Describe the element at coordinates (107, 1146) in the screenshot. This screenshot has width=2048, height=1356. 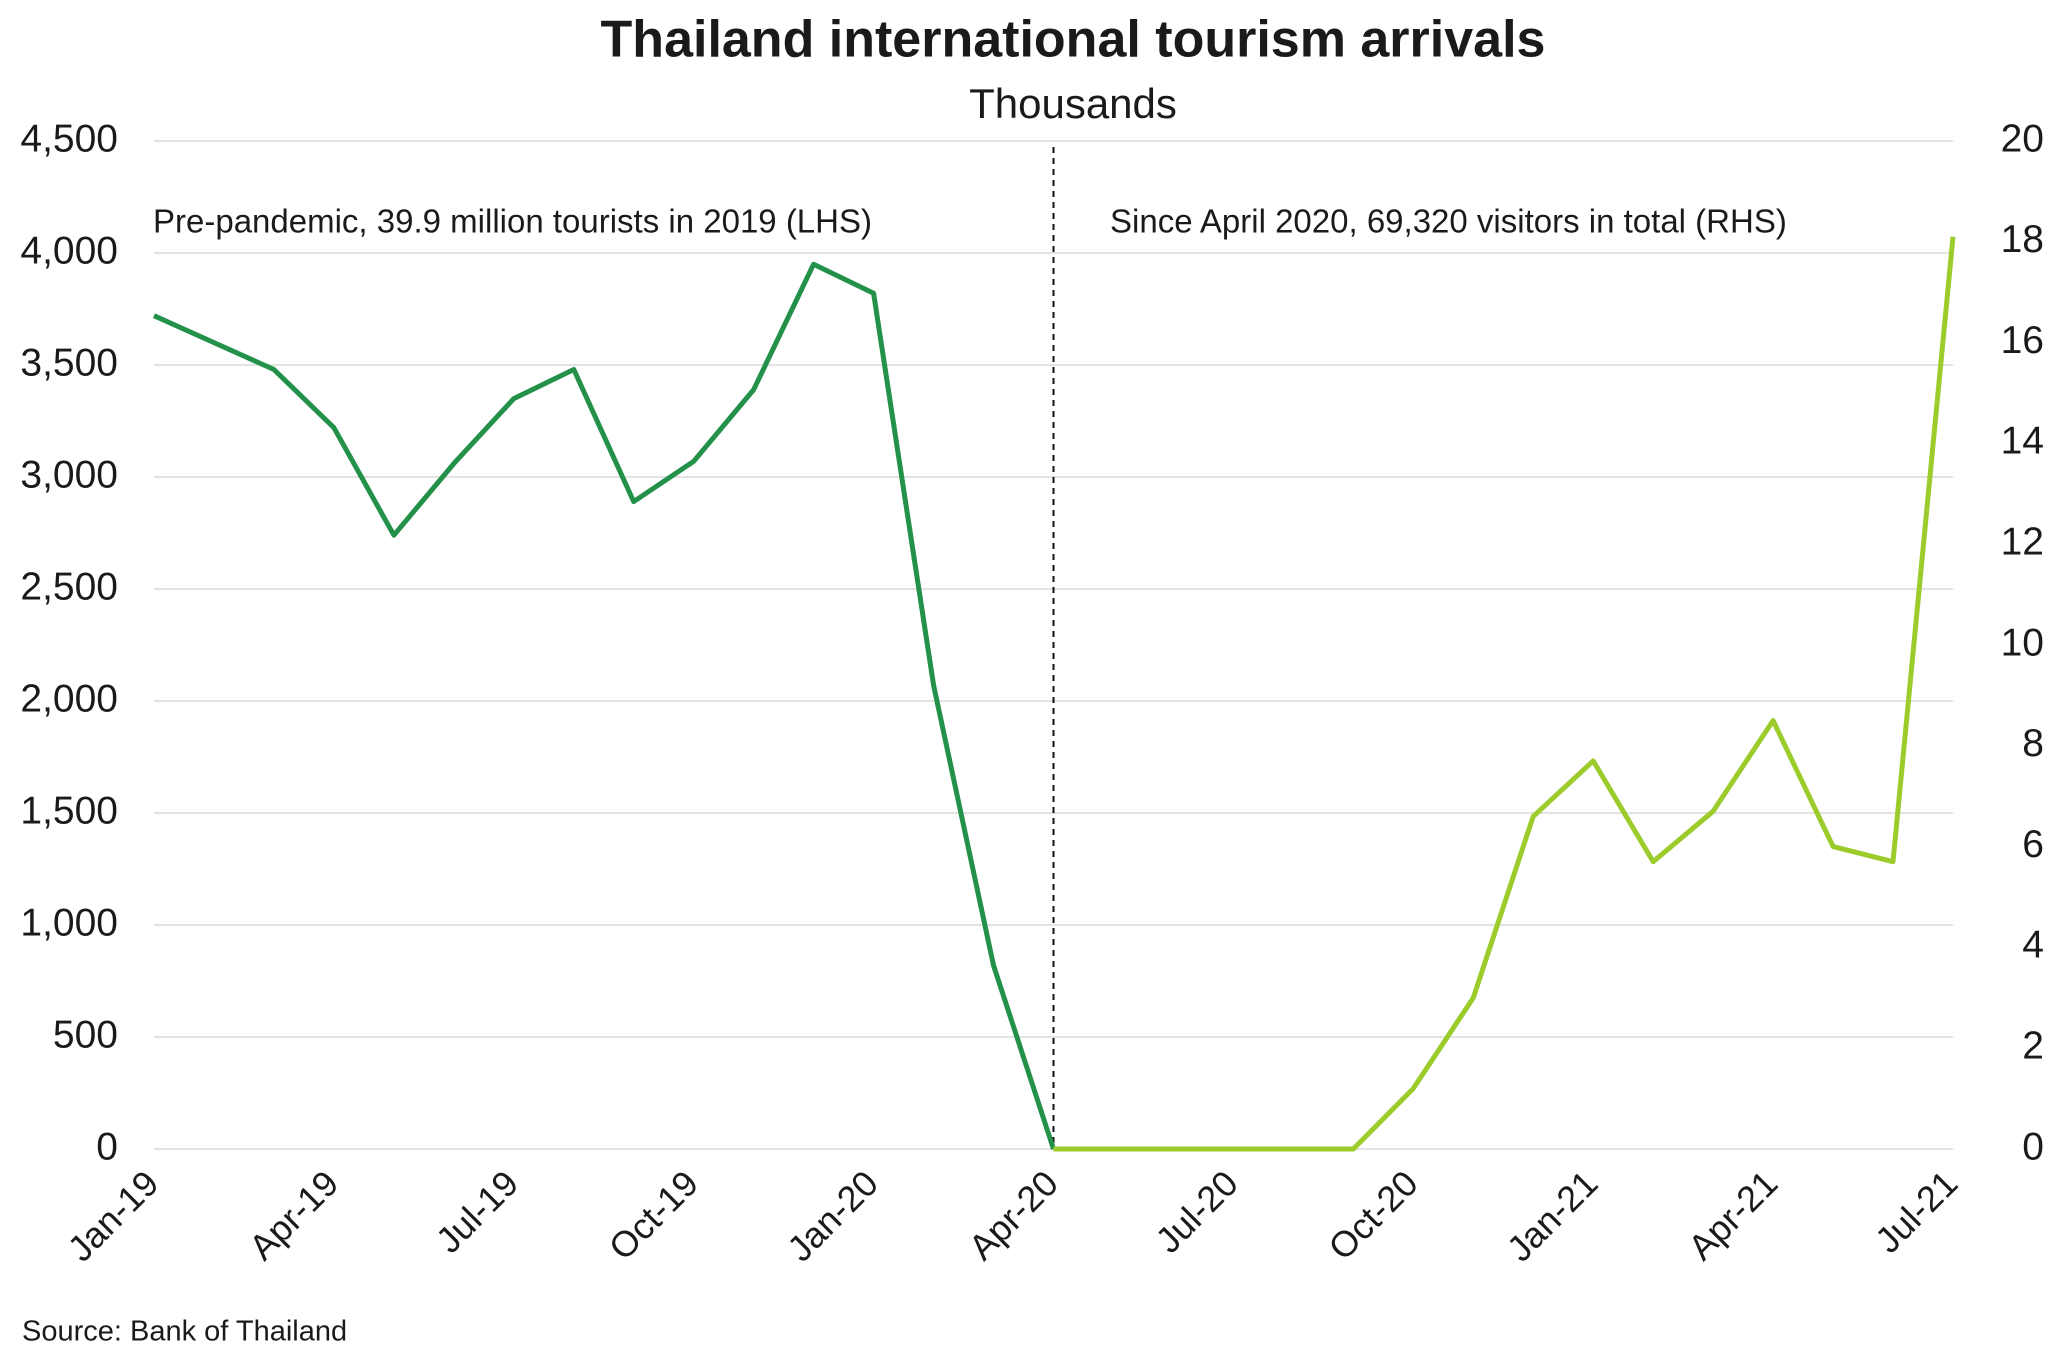
I see `y-tick-label: 0` at that location.